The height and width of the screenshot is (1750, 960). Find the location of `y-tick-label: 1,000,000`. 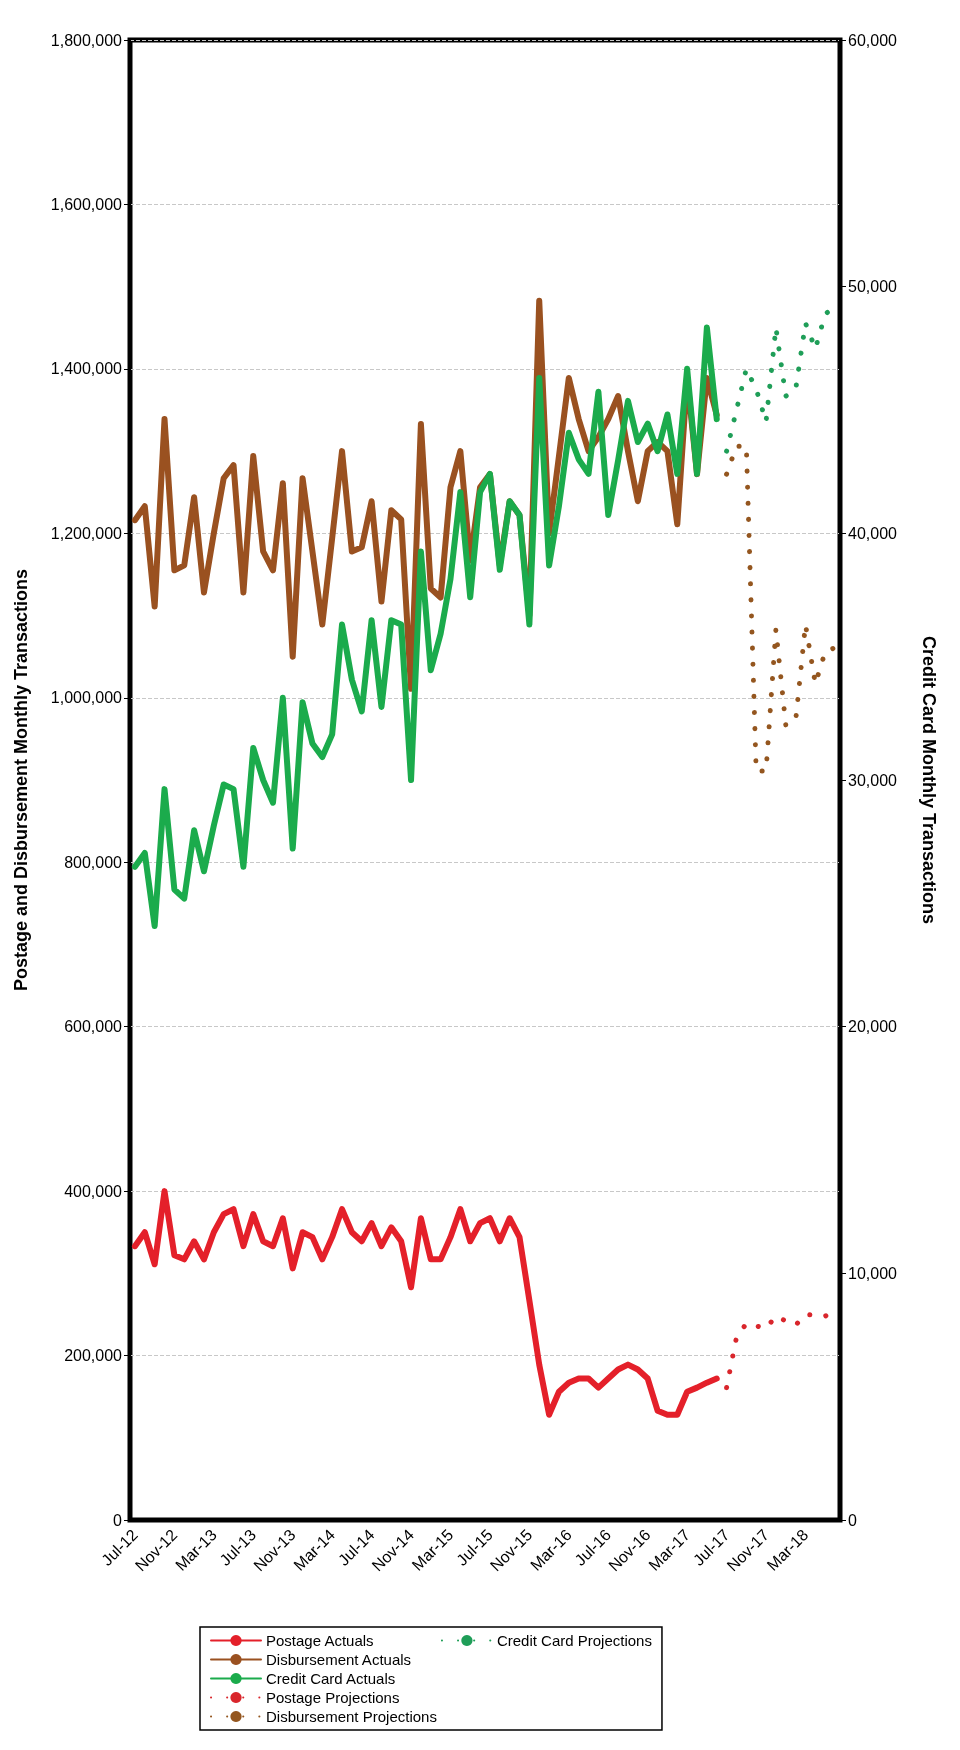

y-tick-label: 1,000,000 is located at coordinates (86, 698).